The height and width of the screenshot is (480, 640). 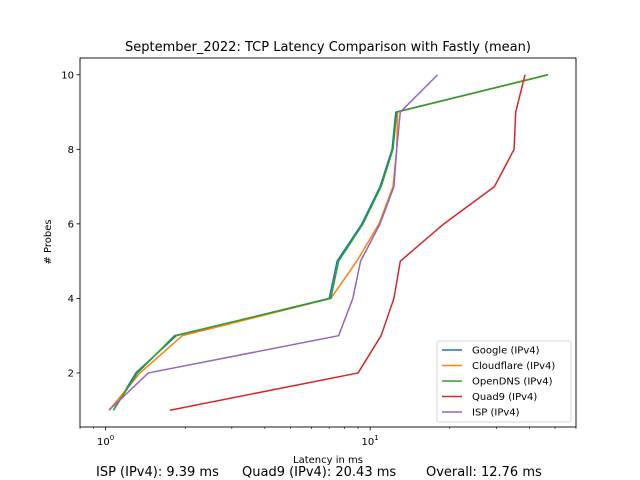 What do you see at coordinates (496, 413) in the screenshot?
I see `legend-label: ISP (IPv4)` at bounding box center [496, 413].